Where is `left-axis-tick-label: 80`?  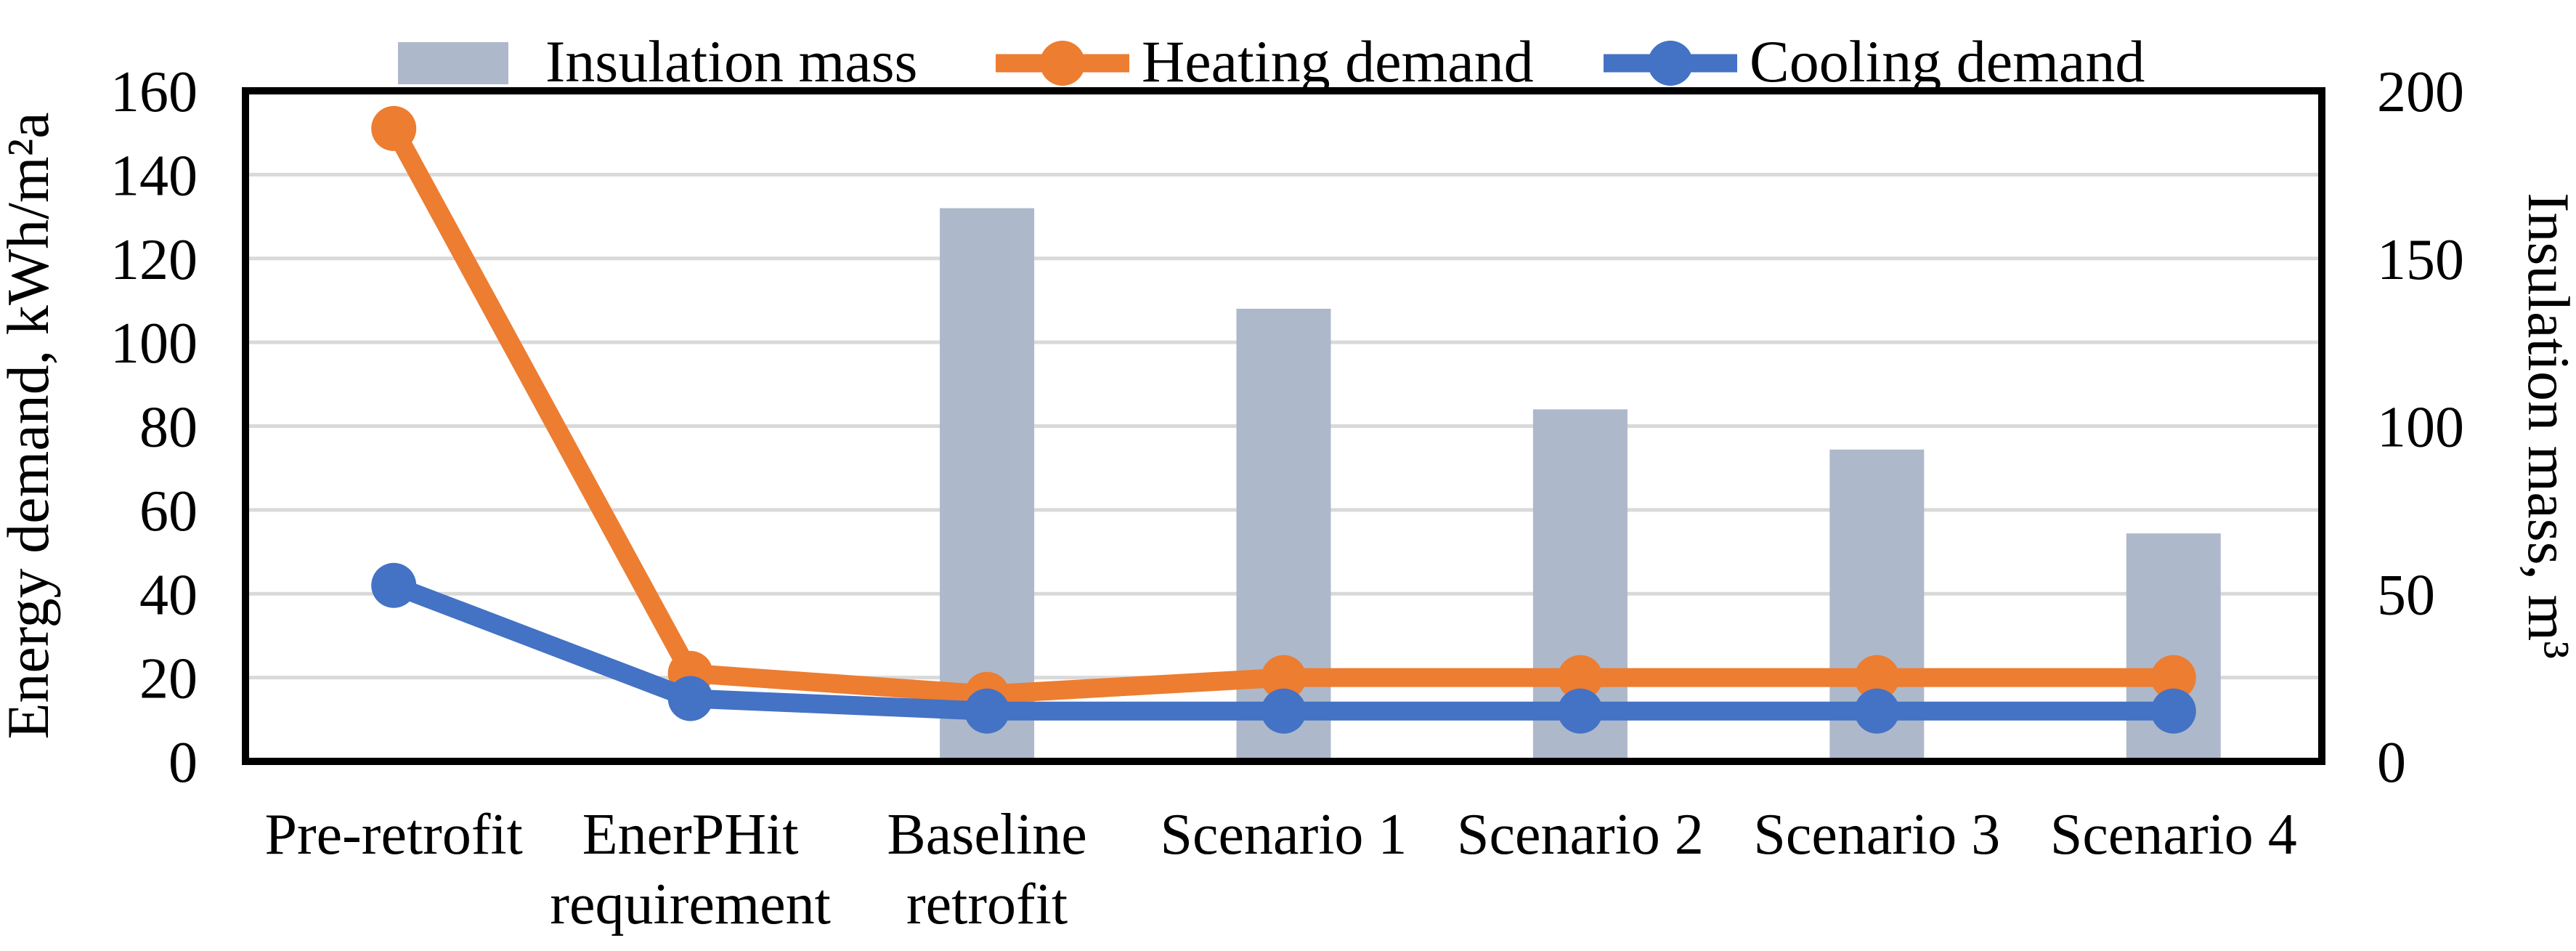
left-axis-tick-label: 80 is located at coordinates (168, 428).